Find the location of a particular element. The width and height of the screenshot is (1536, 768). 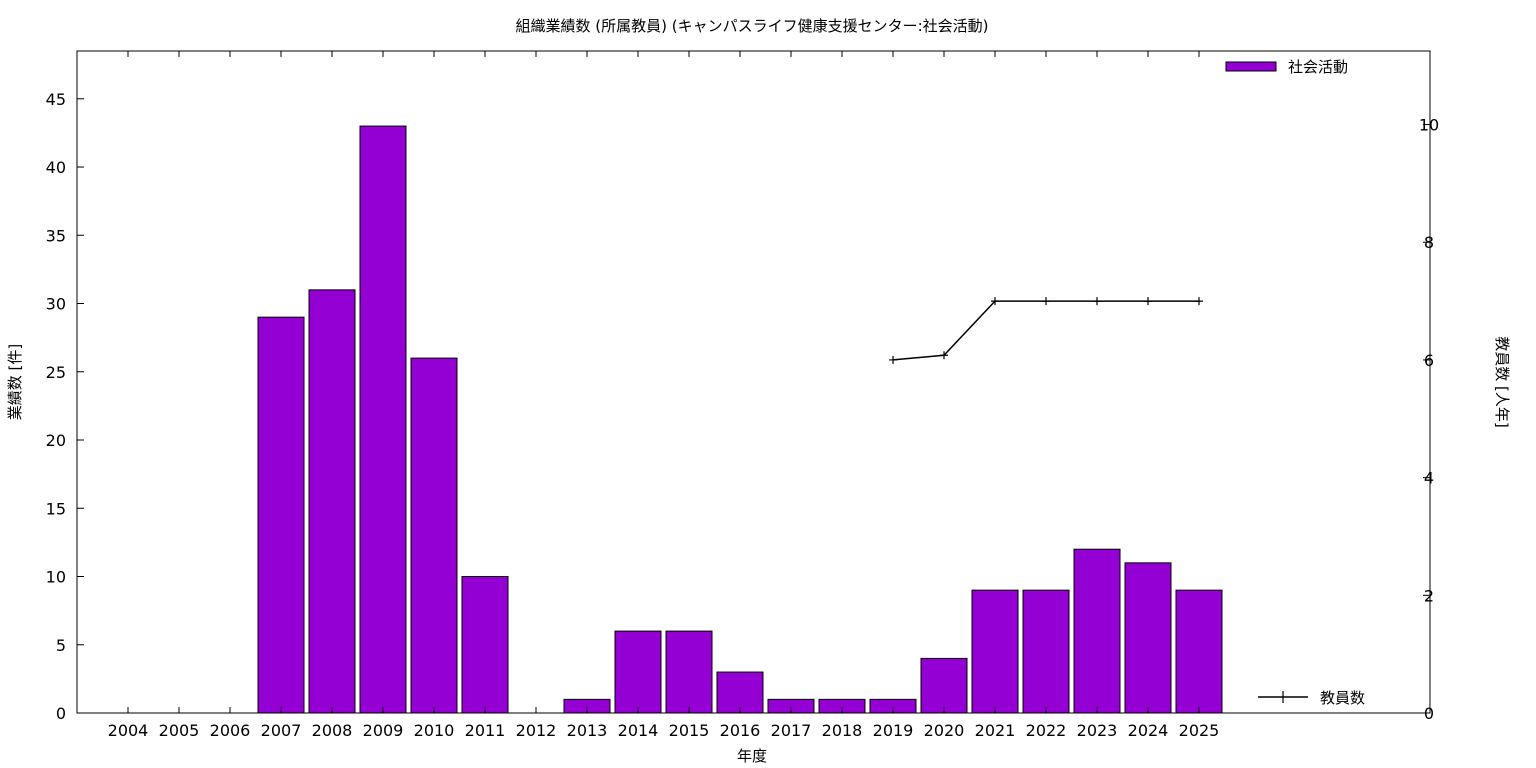

line-point-2023 is located at coordinates (1097, 301).